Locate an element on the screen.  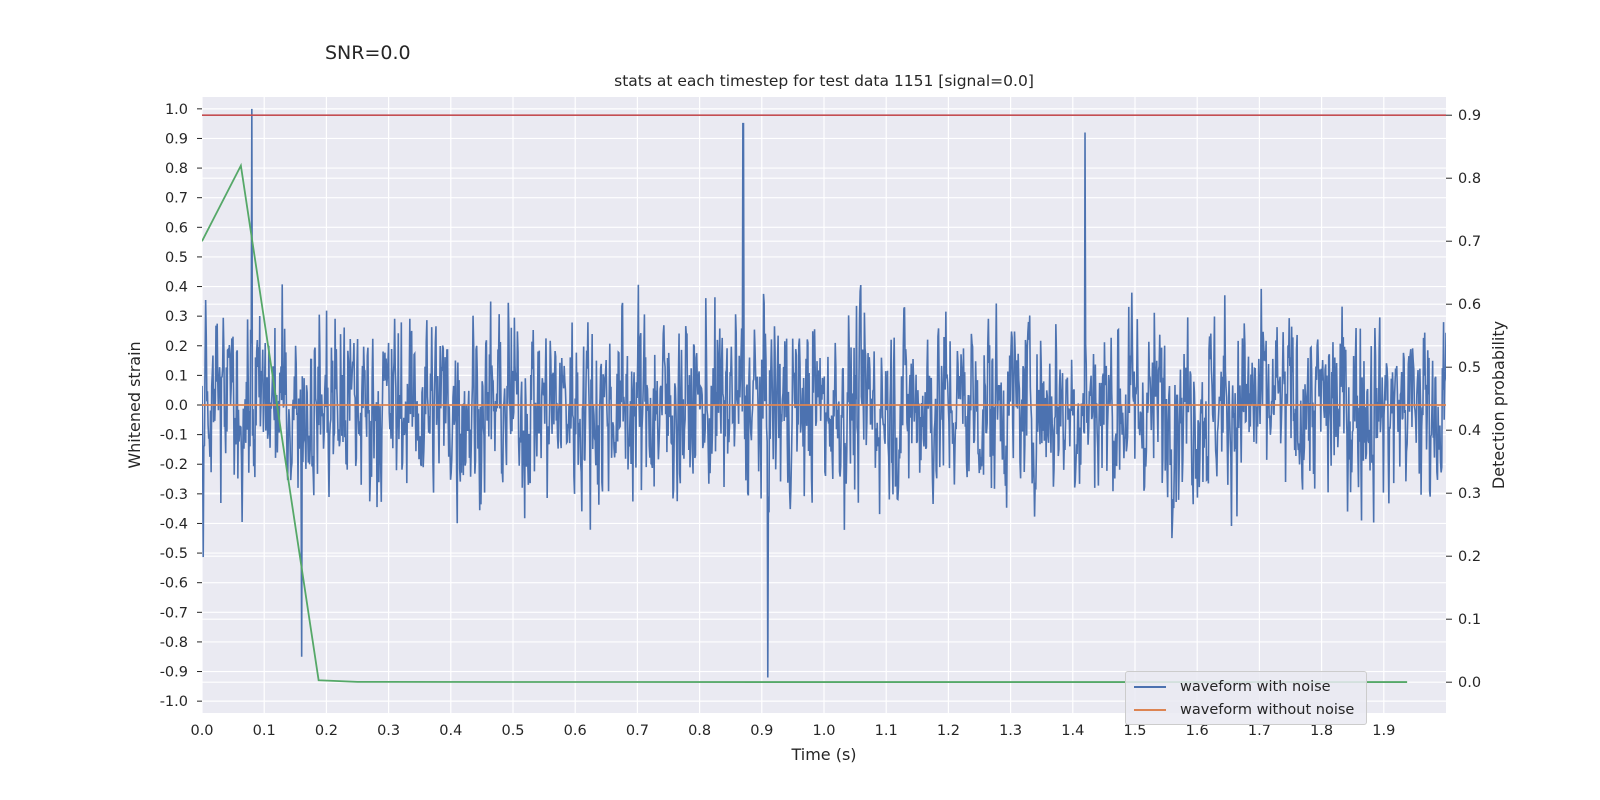
y2-tick-label: 0.8 is located at coordinates (1469, 179).